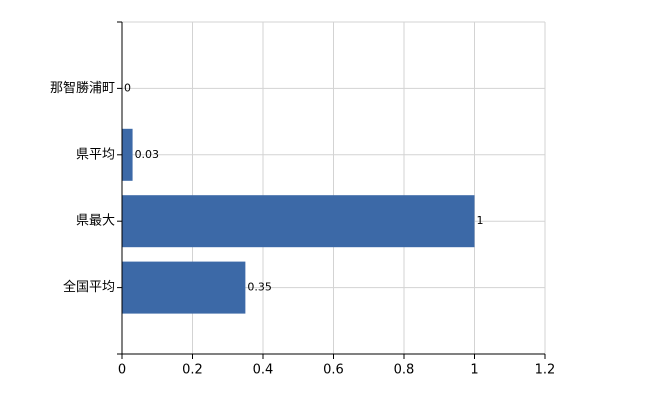 The image size is (650, 400). What do you see at coordinates (404, 370) in the screenshot?
I see `x-tick-label: 0.8` at bounding box center [404, 370].